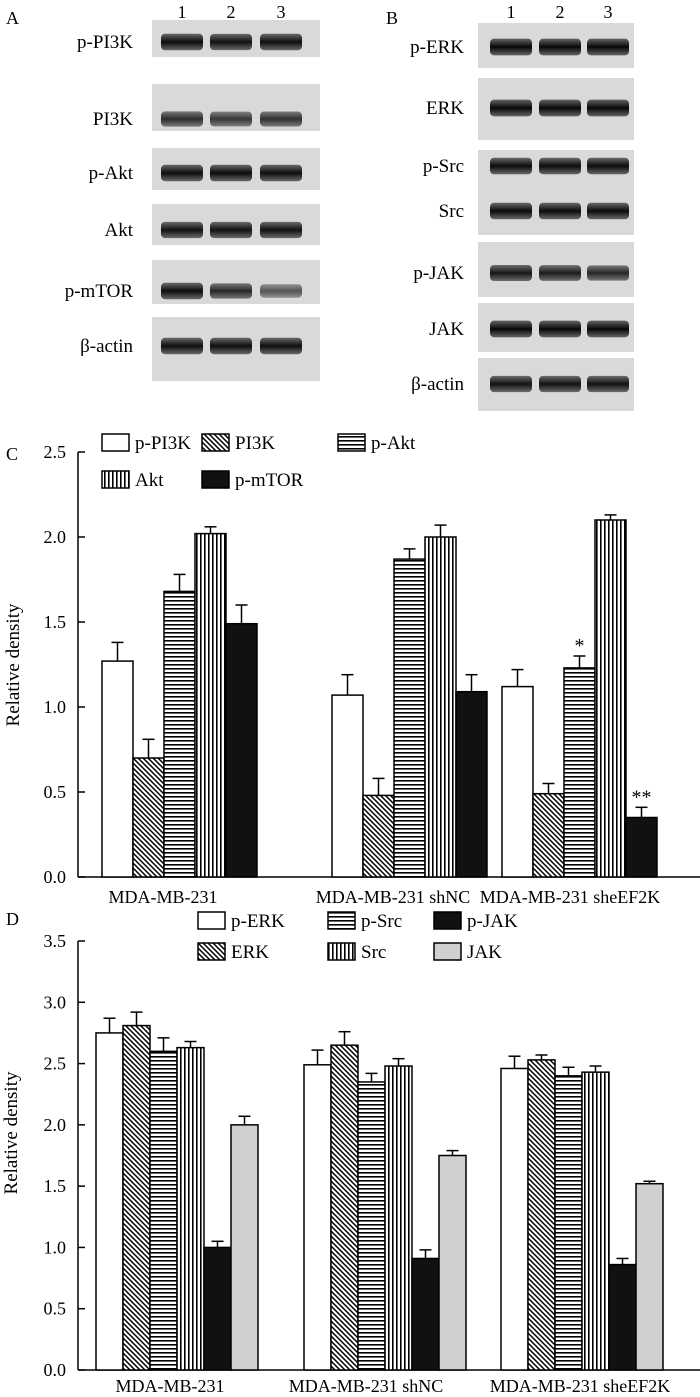 Image resolution: width=700 pixels, height=1397 pixels. What do you see at coordinates (13, 664) in the screenshot?
I see `y-axis-label-c: Relative density` at bounding box center [13, 664].